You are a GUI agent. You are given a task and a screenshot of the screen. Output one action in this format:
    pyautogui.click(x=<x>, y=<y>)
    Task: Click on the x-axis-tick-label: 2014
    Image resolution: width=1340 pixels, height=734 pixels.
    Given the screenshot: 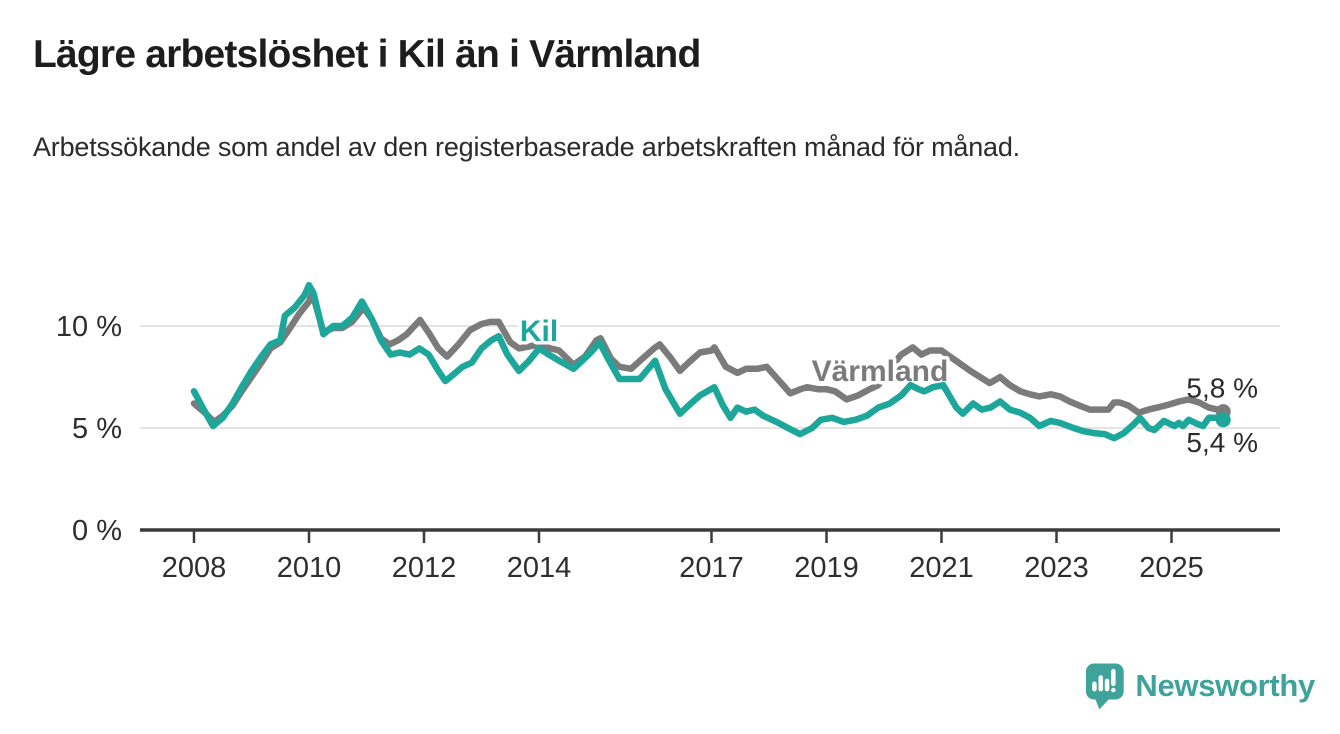 What is the action you would take?
    pyautogui.click(x=539, y=568)
    